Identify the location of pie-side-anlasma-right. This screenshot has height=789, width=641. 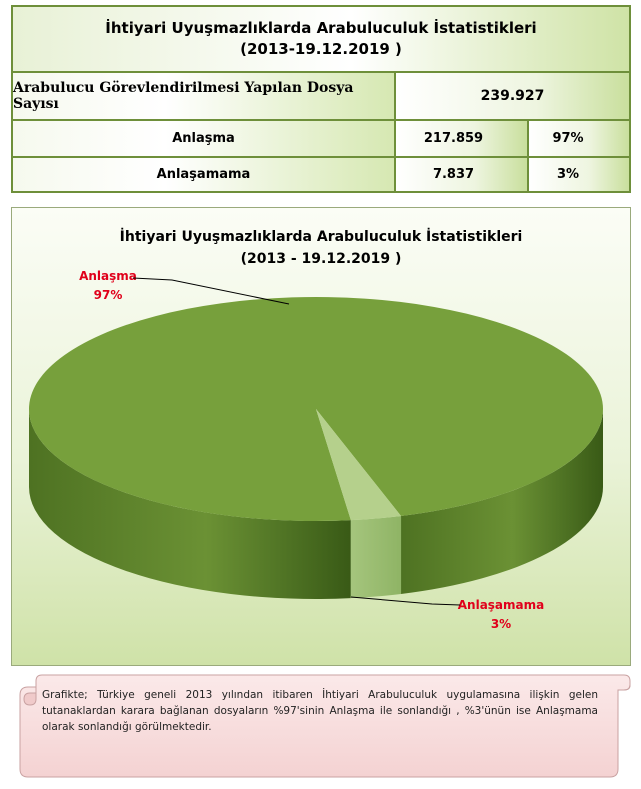
(502, 501).